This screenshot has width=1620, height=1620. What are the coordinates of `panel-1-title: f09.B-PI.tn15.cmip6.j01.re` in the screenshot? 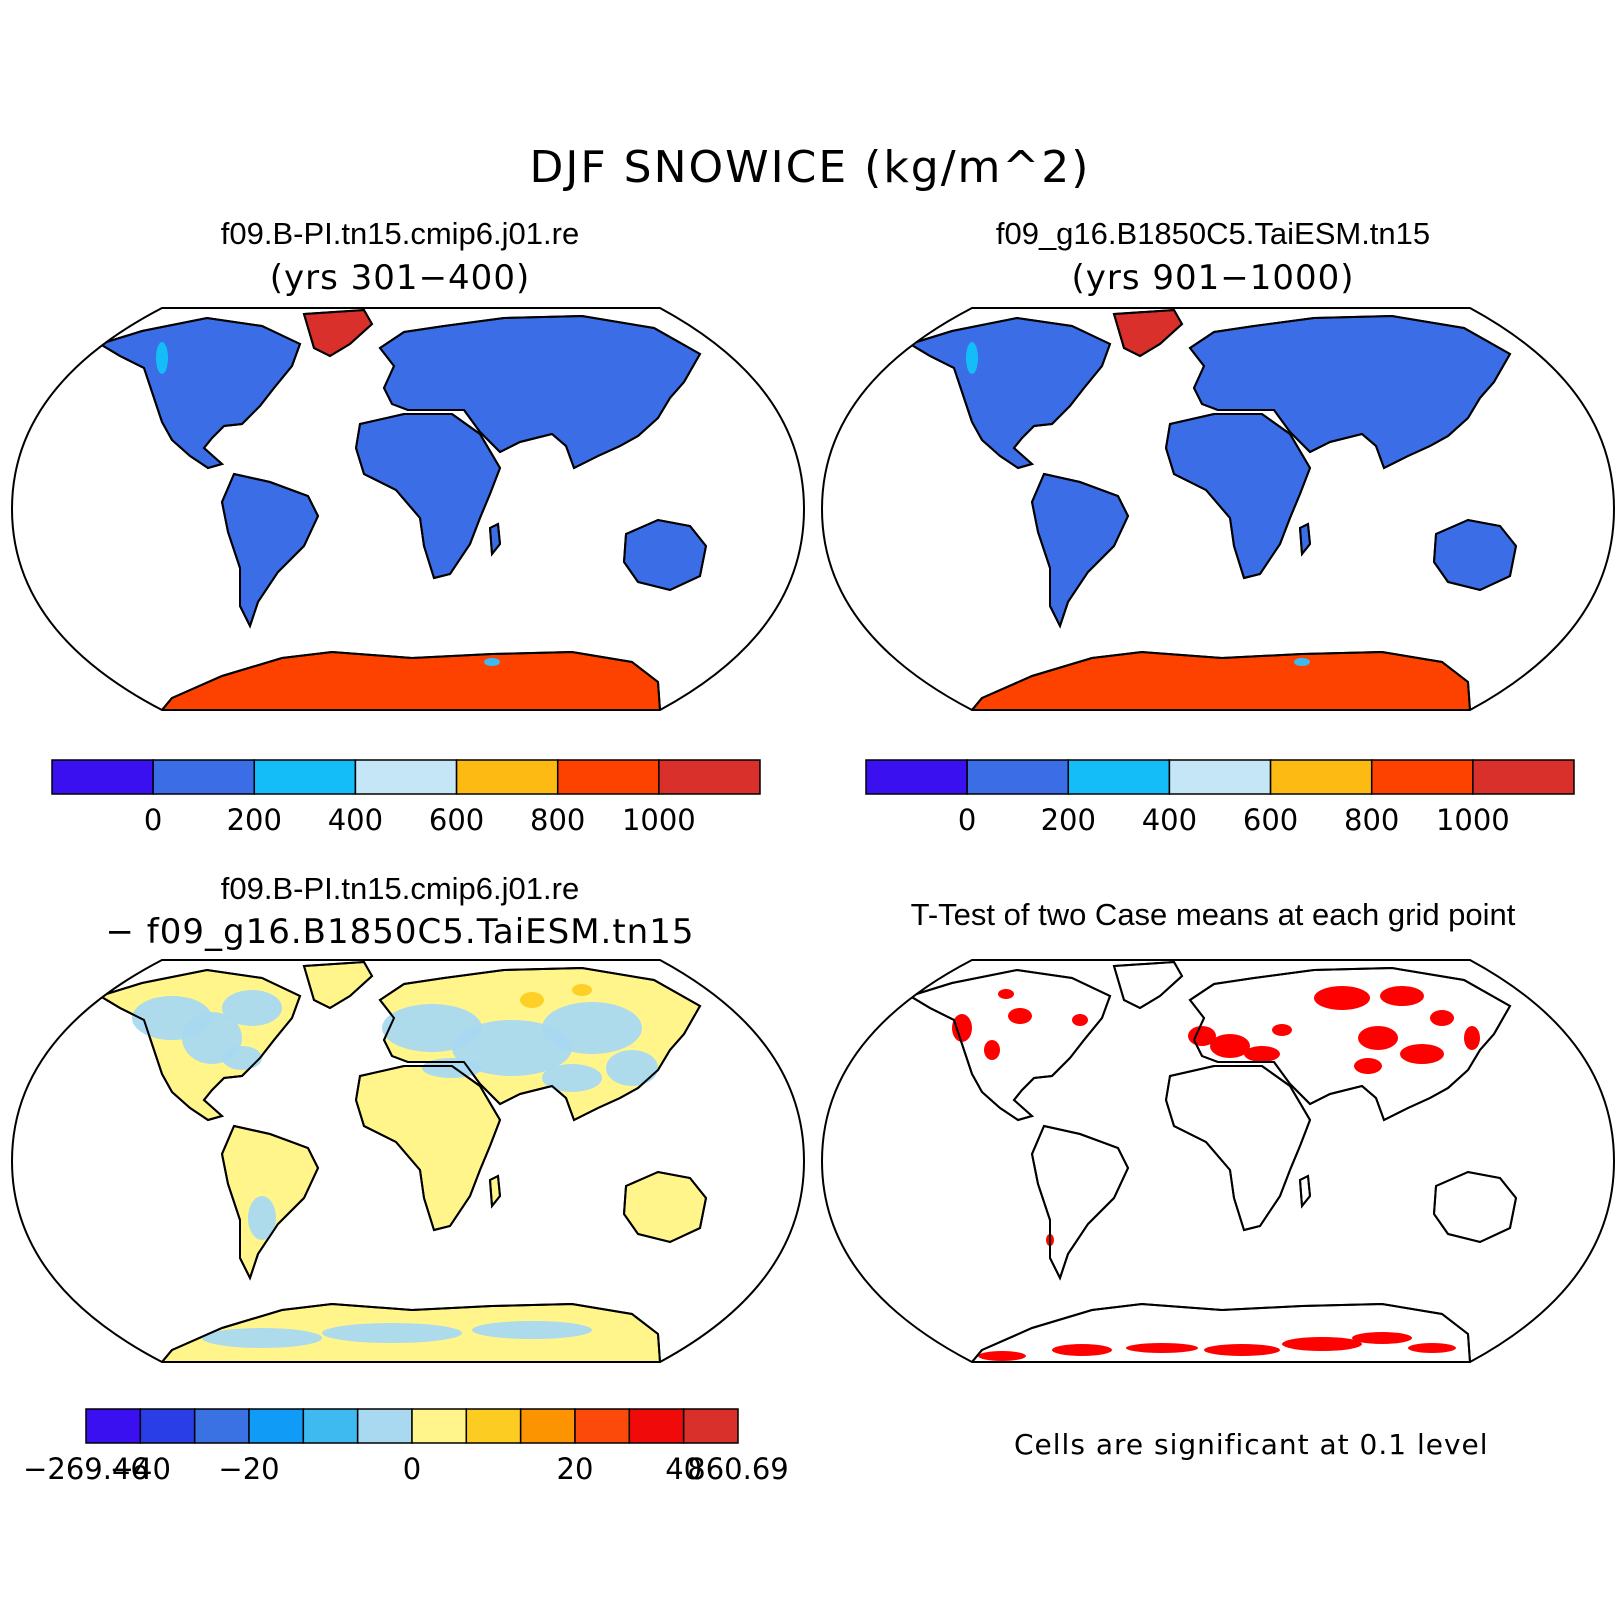 It's located at (400, 233).